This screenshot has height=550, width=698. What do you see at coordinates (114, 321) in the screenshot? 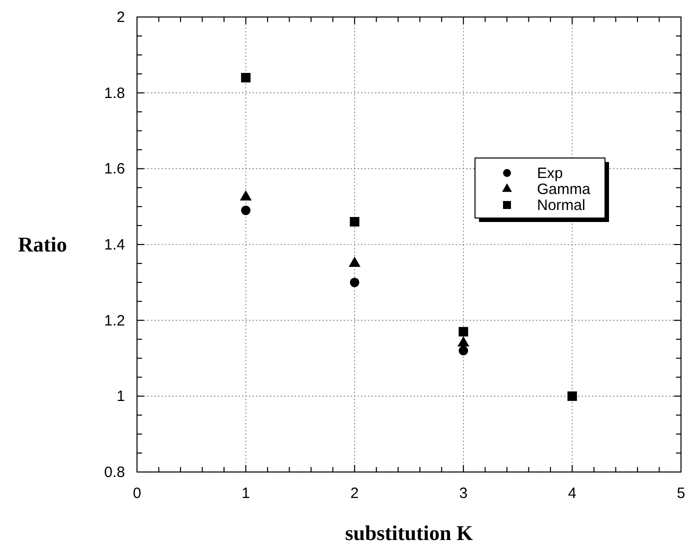
I see `y-tick-label: 1.2` at bounding box center [114, 321].